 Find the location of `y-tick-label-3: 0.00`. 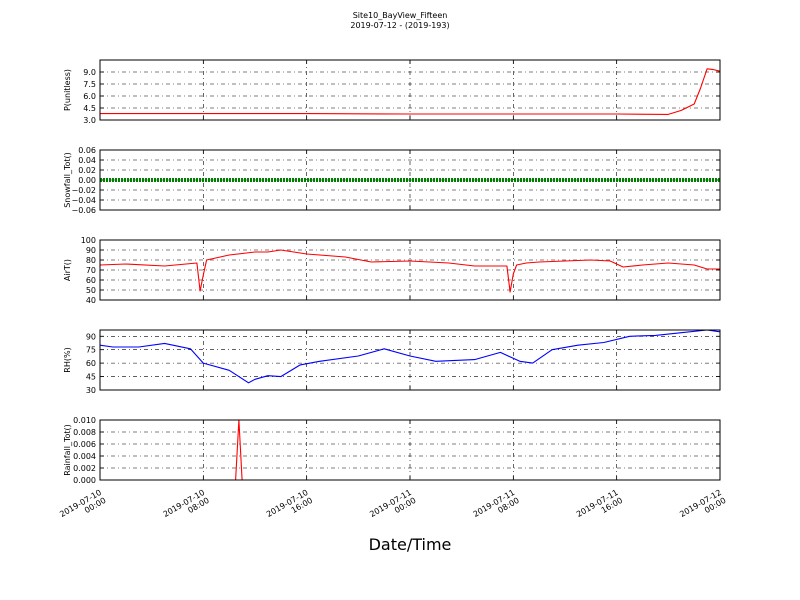

y-tick-label-3: 0.00 is located at coordinates (87, 180).